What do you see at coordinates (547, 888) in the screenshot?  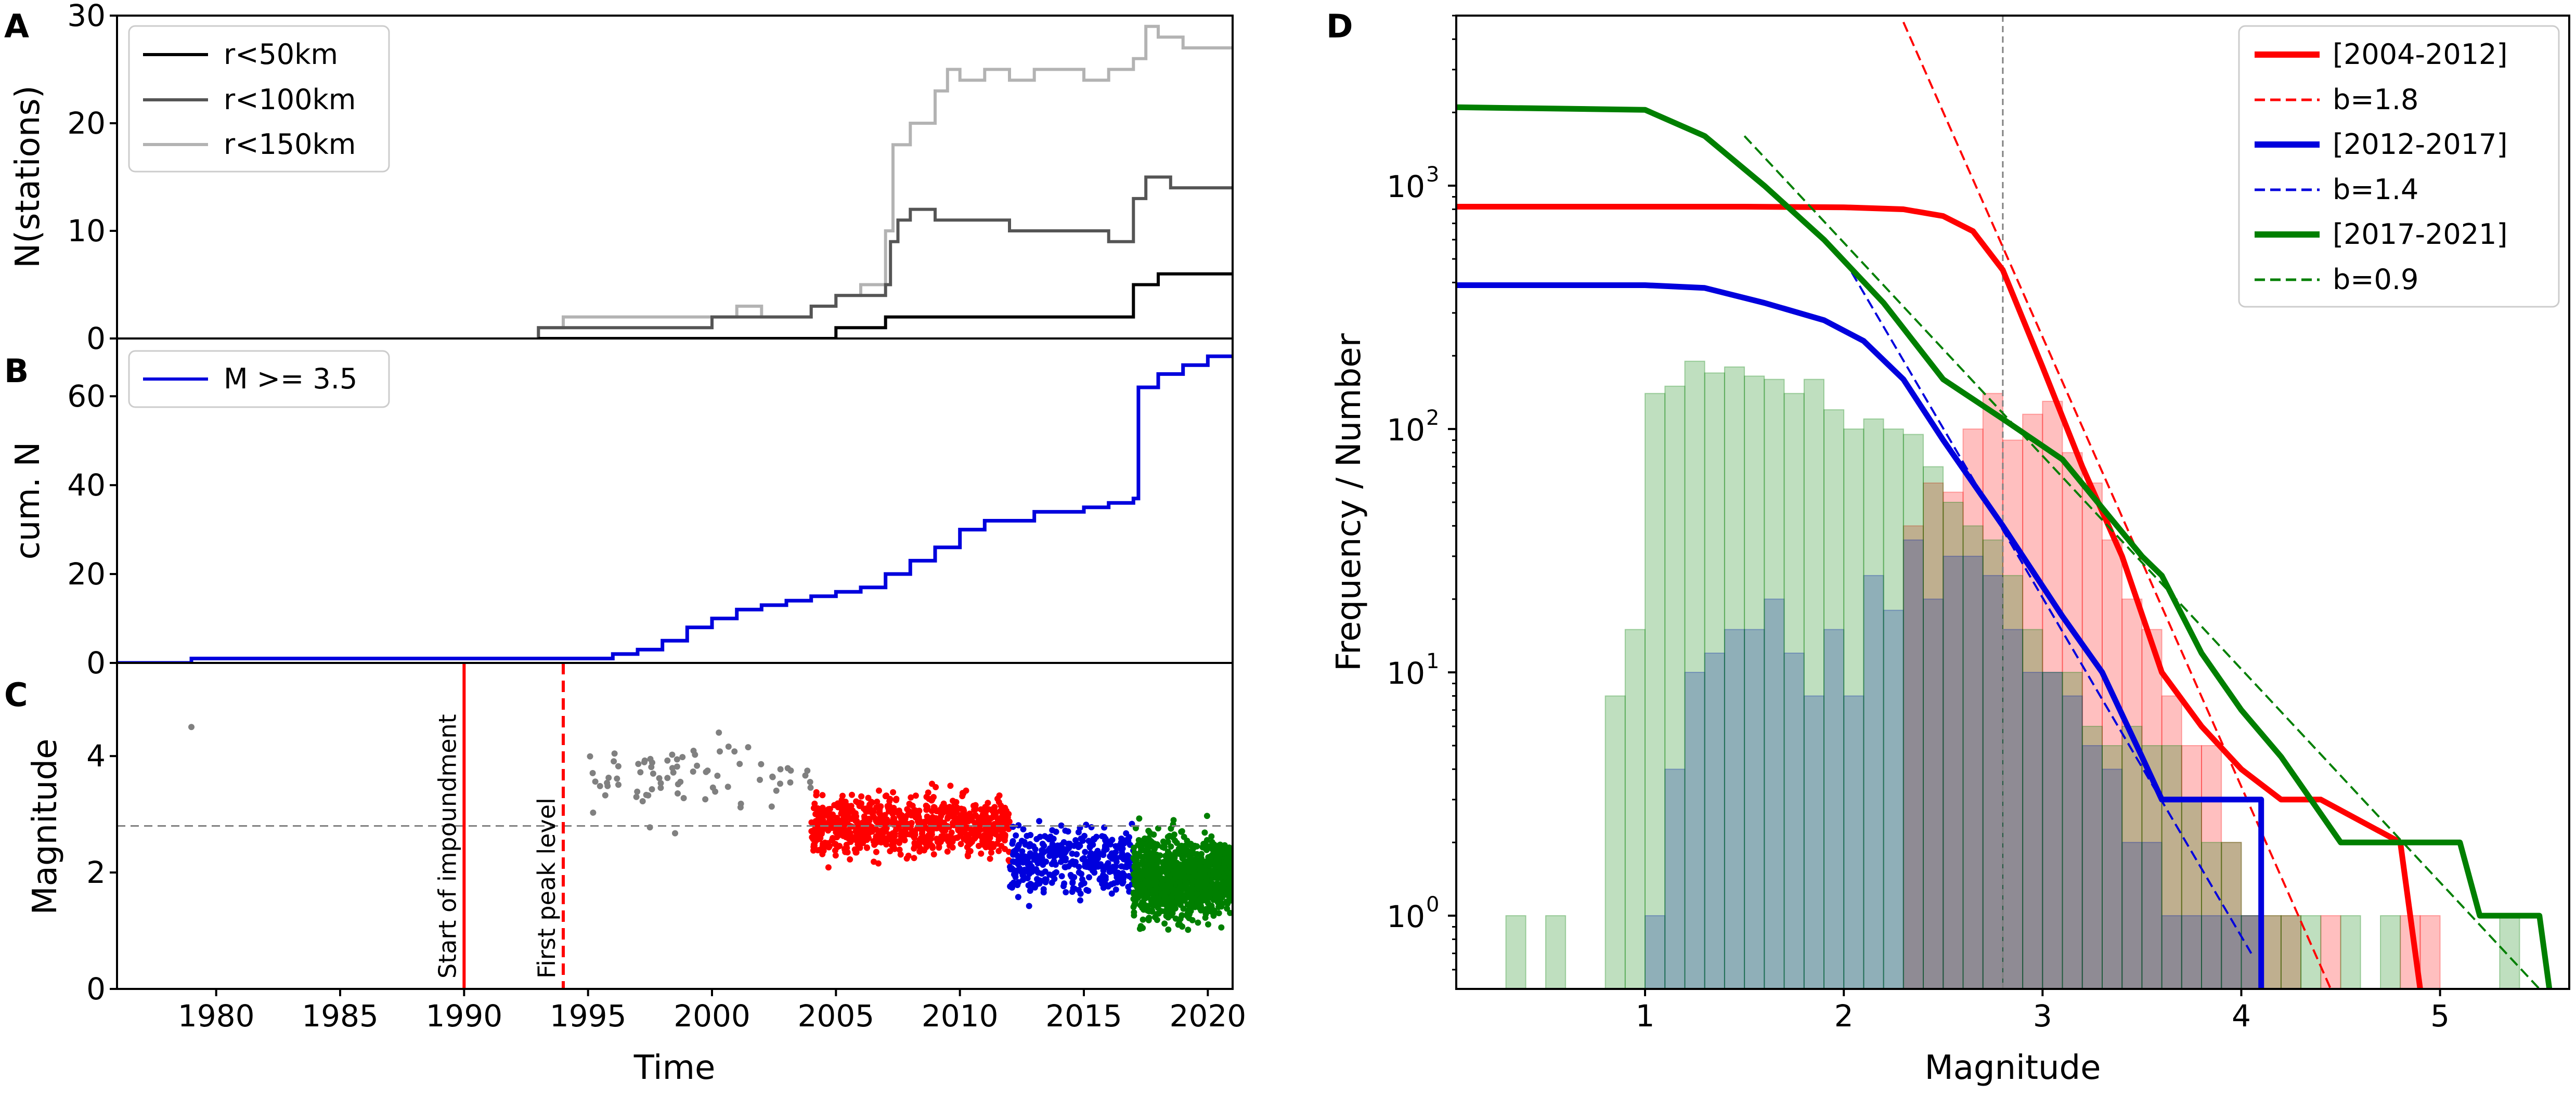 I see `annotation-label: First peak level` at bounding box center [547, 888].